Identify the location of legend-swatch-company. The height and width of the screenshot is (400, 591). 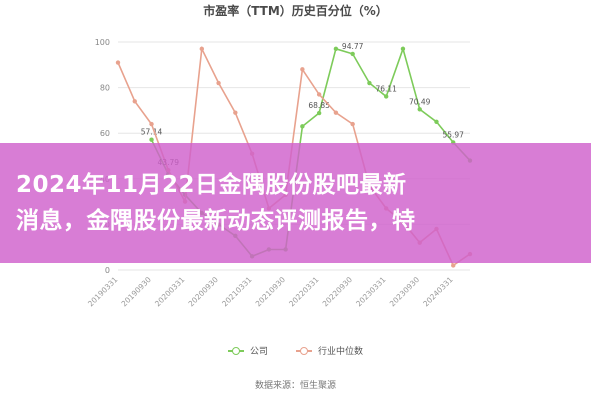
(235, 350).